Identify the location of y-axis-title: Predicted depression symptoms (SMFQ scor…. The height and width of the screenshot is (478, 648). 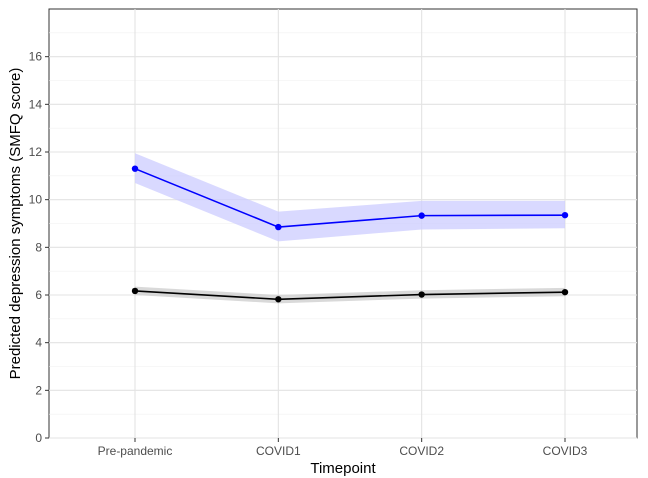
(15, 224).